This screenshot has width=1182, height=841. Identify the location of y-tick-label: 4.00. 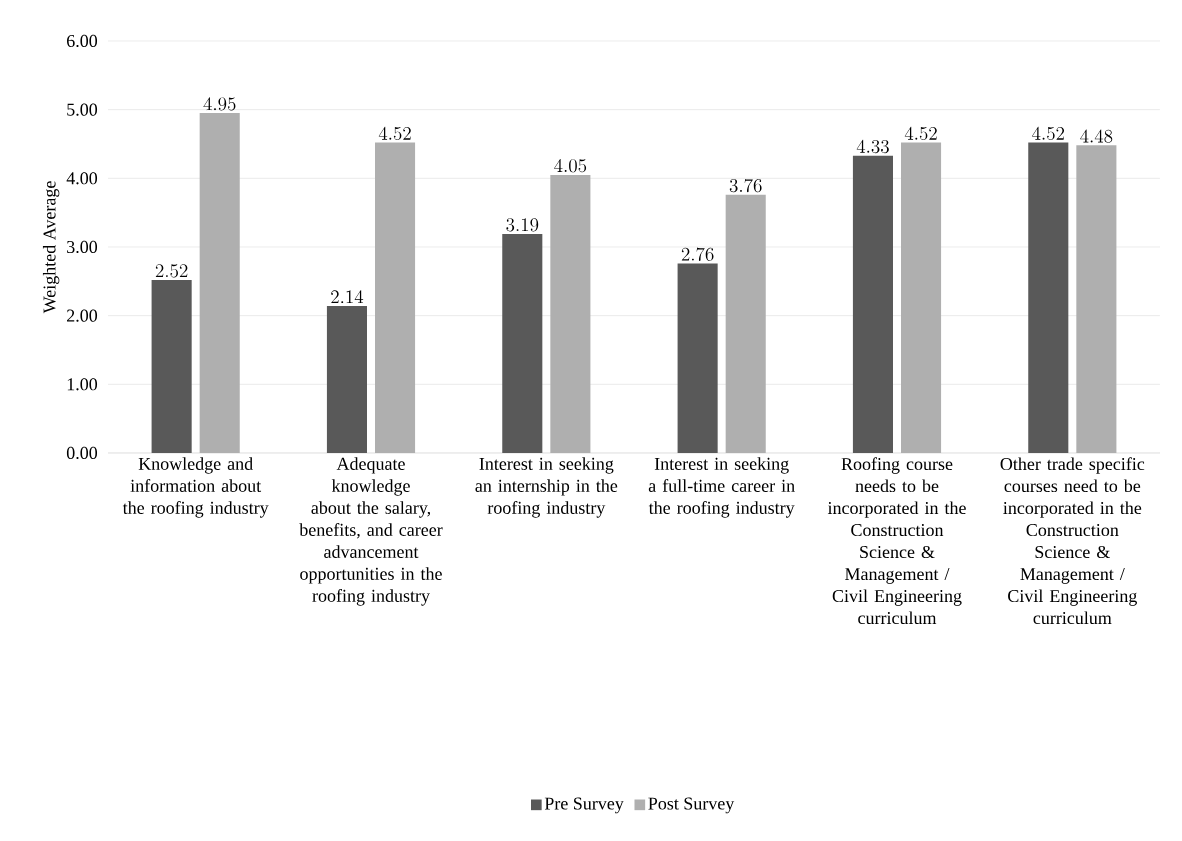
(82, 178).